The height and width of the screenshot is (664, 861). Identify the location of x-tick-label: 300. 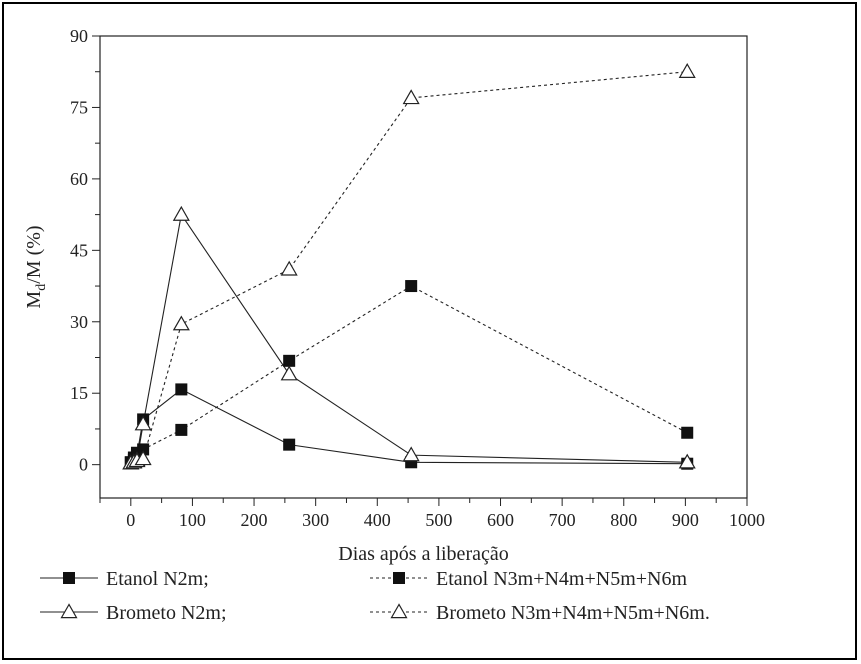
(315, 520).